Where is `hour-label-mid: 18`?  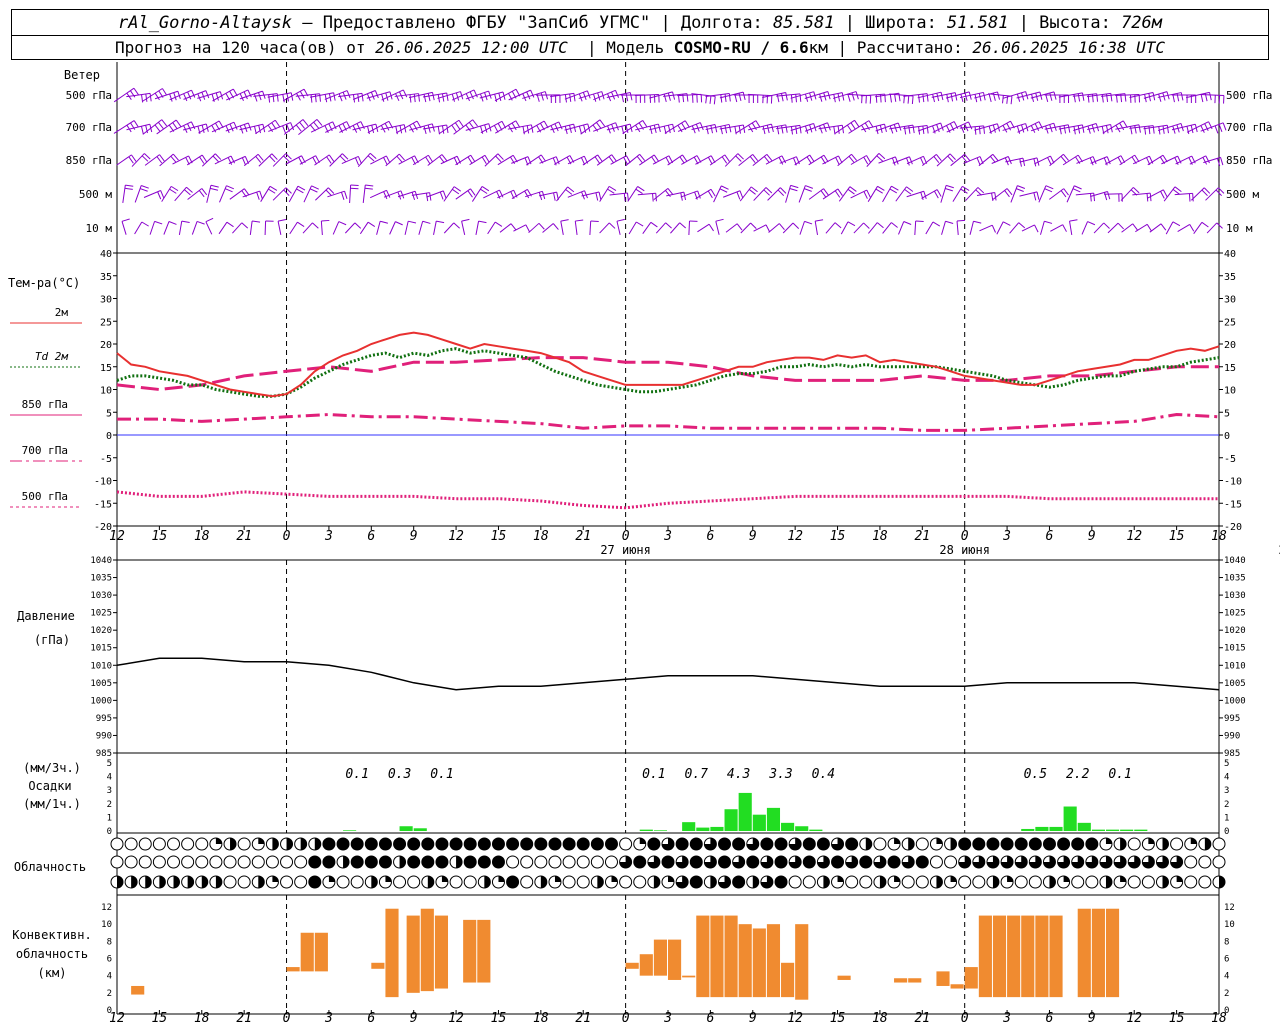 hour-label-mid: 18 is located at coordinates (880, 536).